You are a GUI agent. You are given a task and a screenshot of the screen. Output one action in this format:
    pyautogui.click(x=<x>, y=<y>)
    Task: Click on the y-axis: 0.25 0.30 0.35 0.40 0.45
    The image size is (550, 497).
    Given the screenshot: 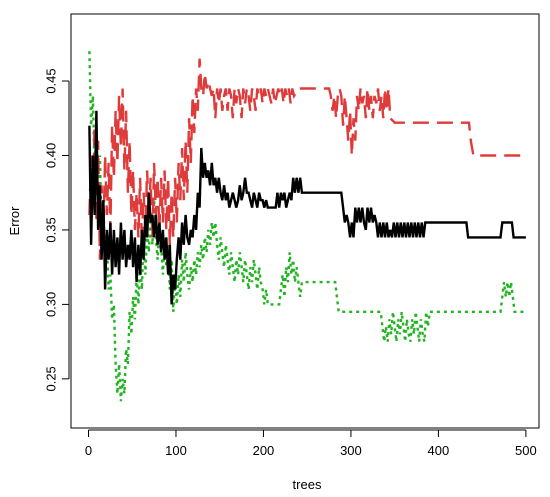 What is the action you would take?
    pyautogui.click(x=56, y=230)
    